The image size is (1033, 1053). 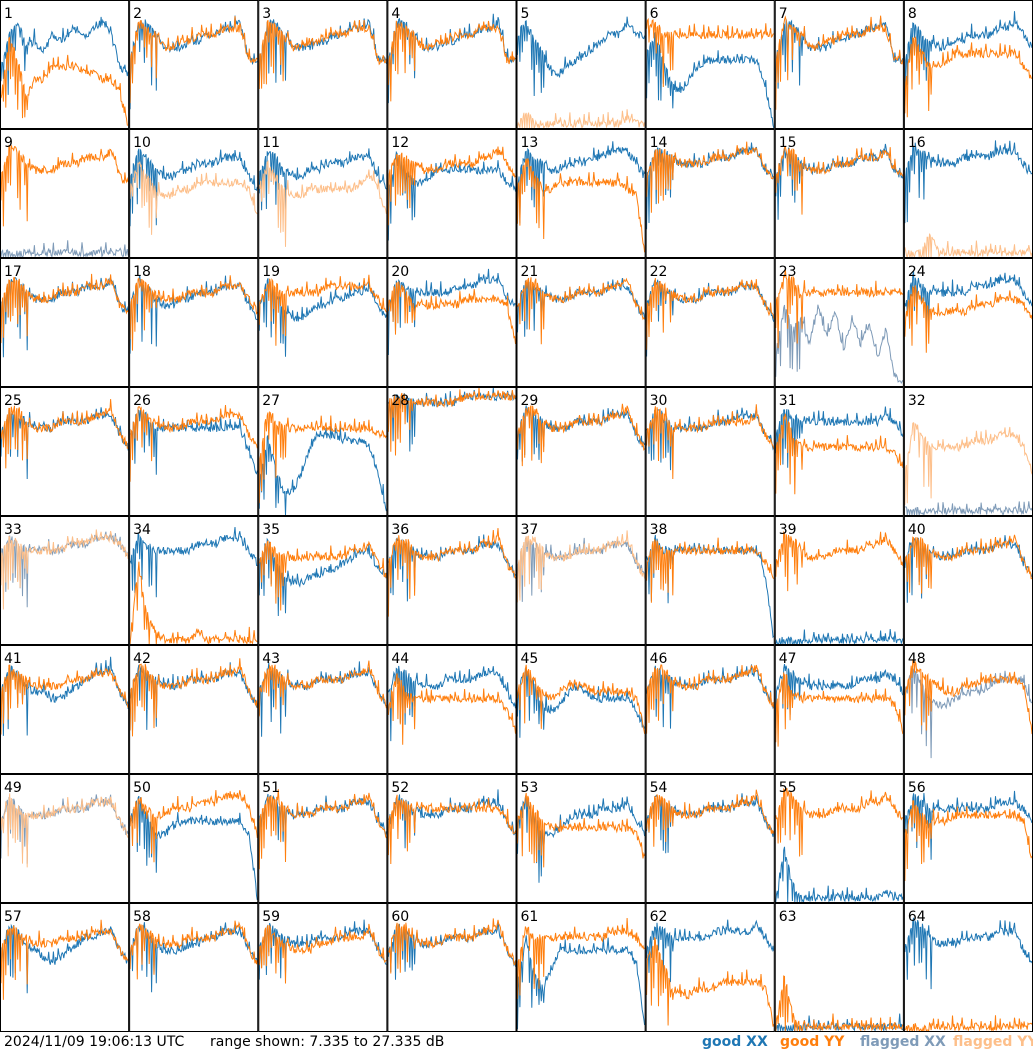 What do you see at coordinates (783, 14) in the screenshot?
I see `panel-label: 7` at bounding box center [783, 14].